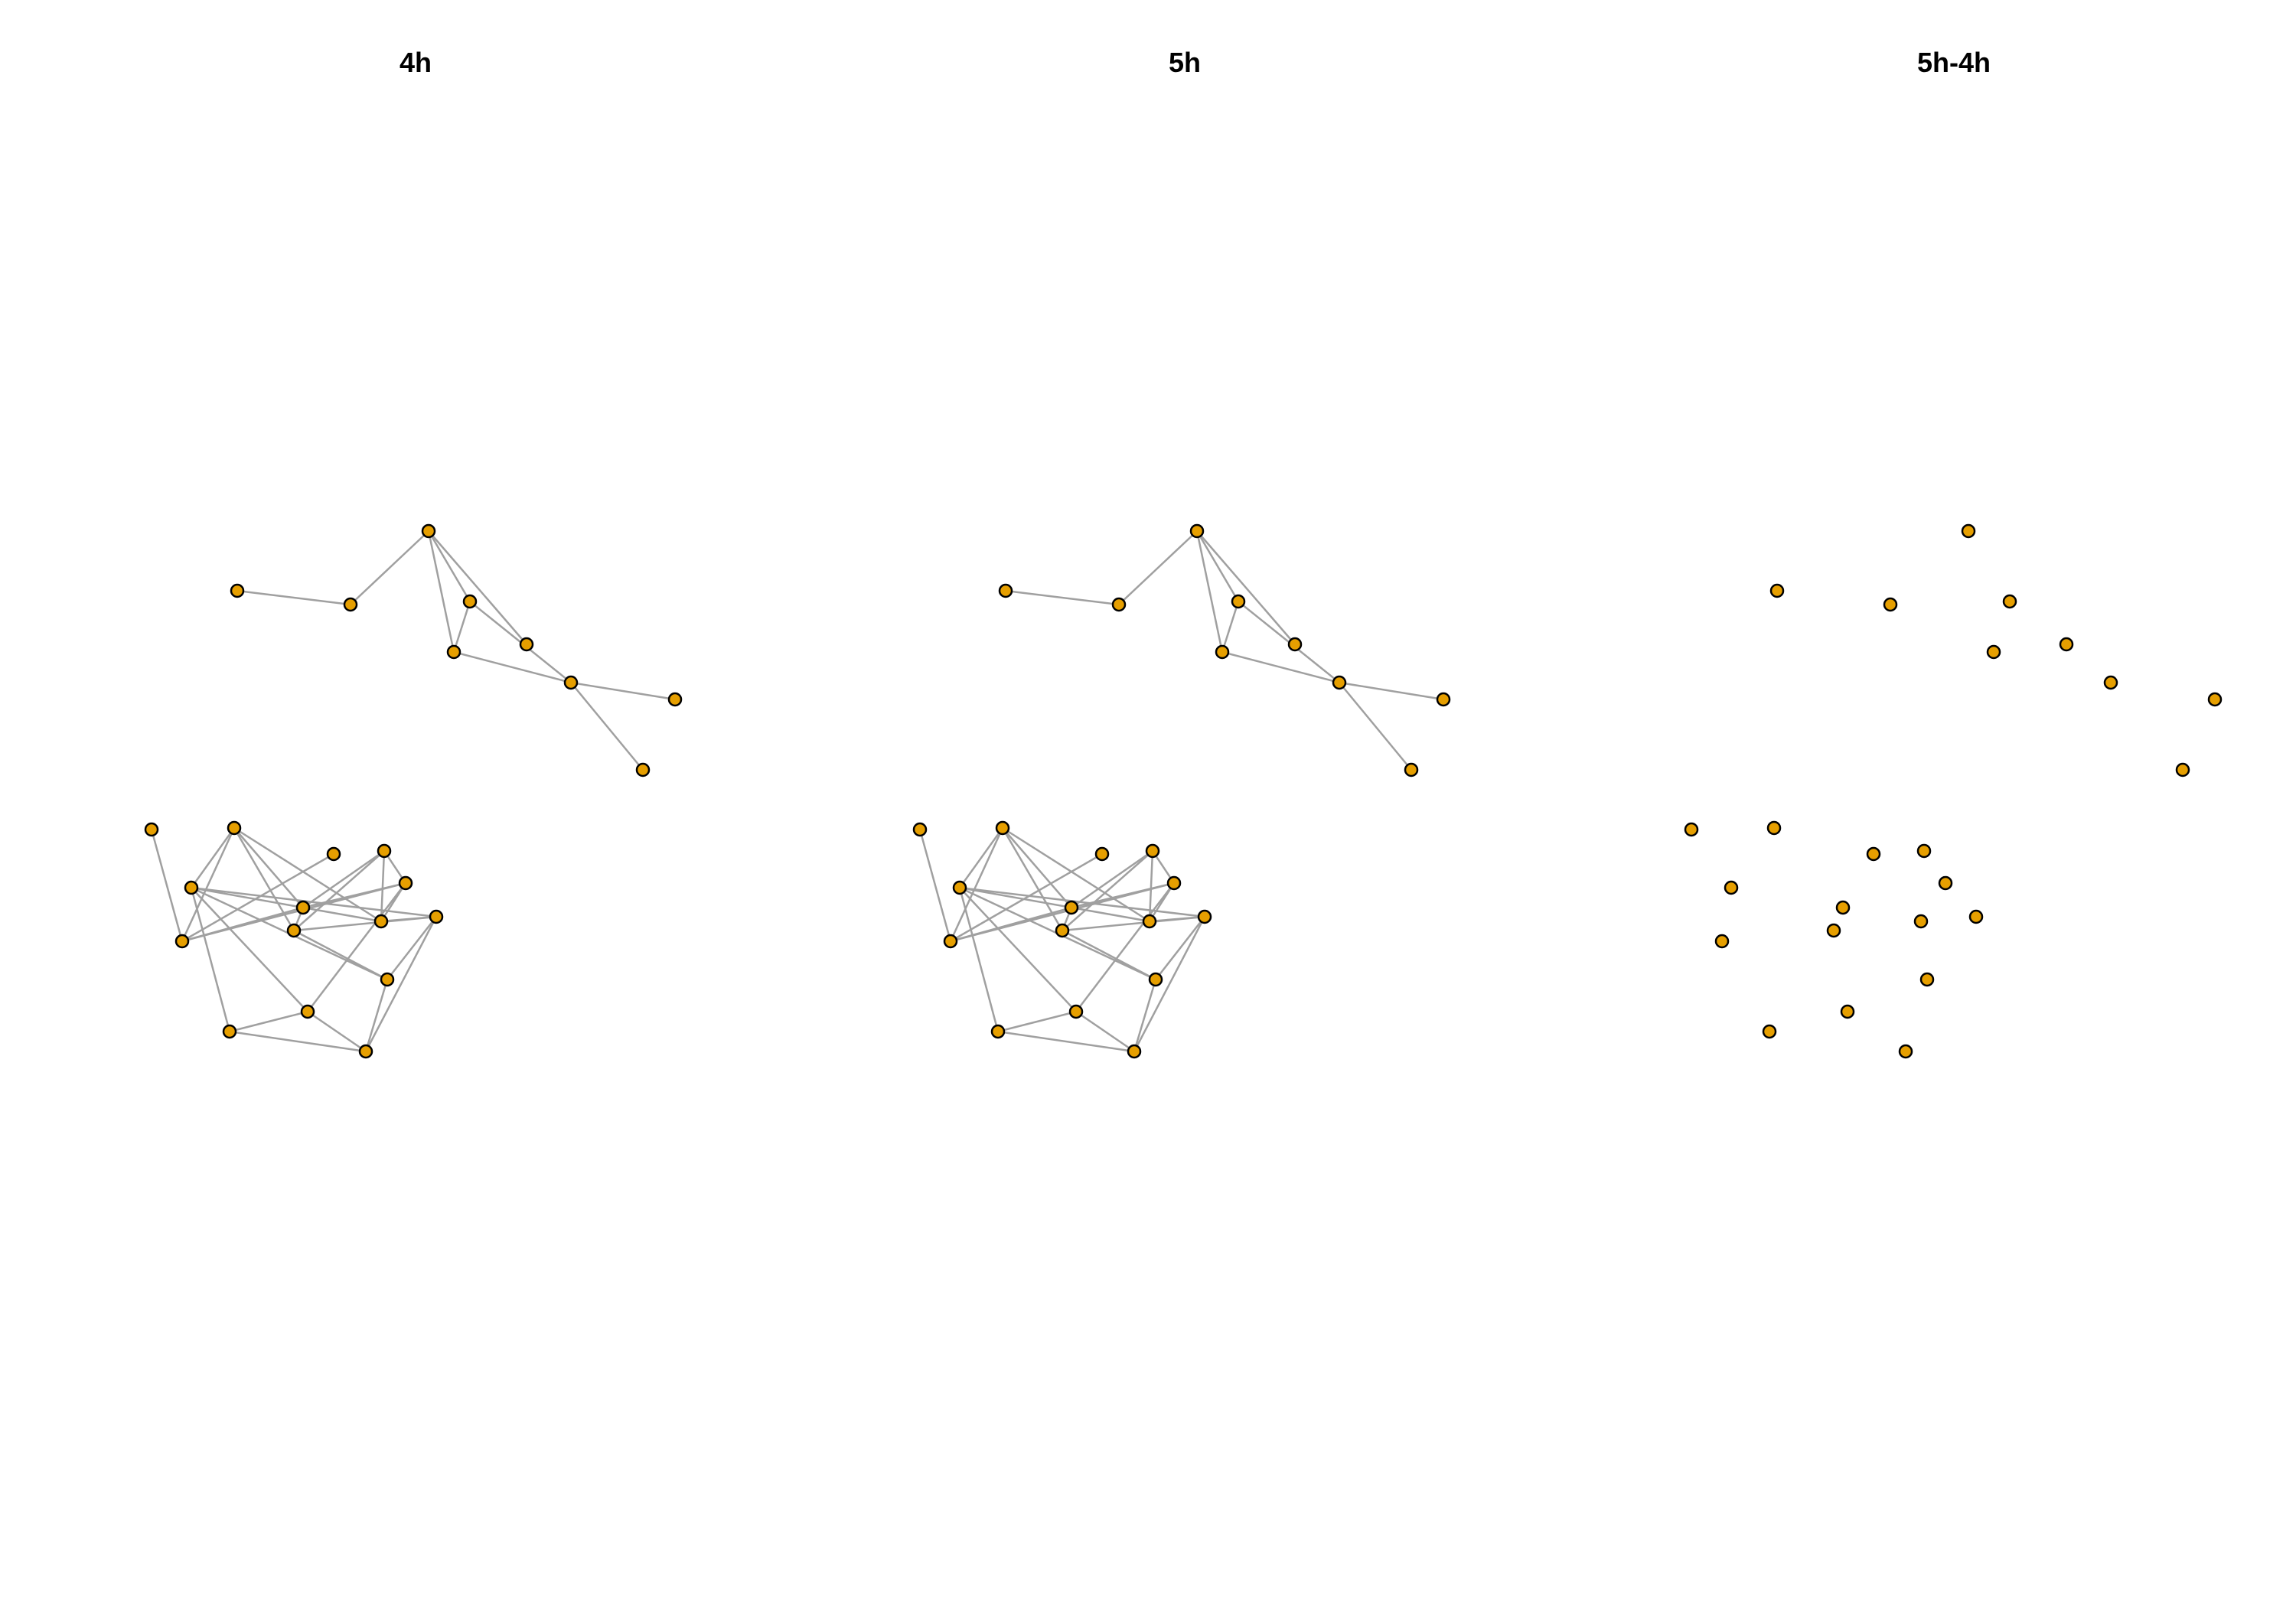 Image resolution: width=2296 pixels, height=1607 pixels. Describe the element at coordinates (1953, 62) in the screenshot. I see `panel-title-5h-4h: 5h-4h` at that location.